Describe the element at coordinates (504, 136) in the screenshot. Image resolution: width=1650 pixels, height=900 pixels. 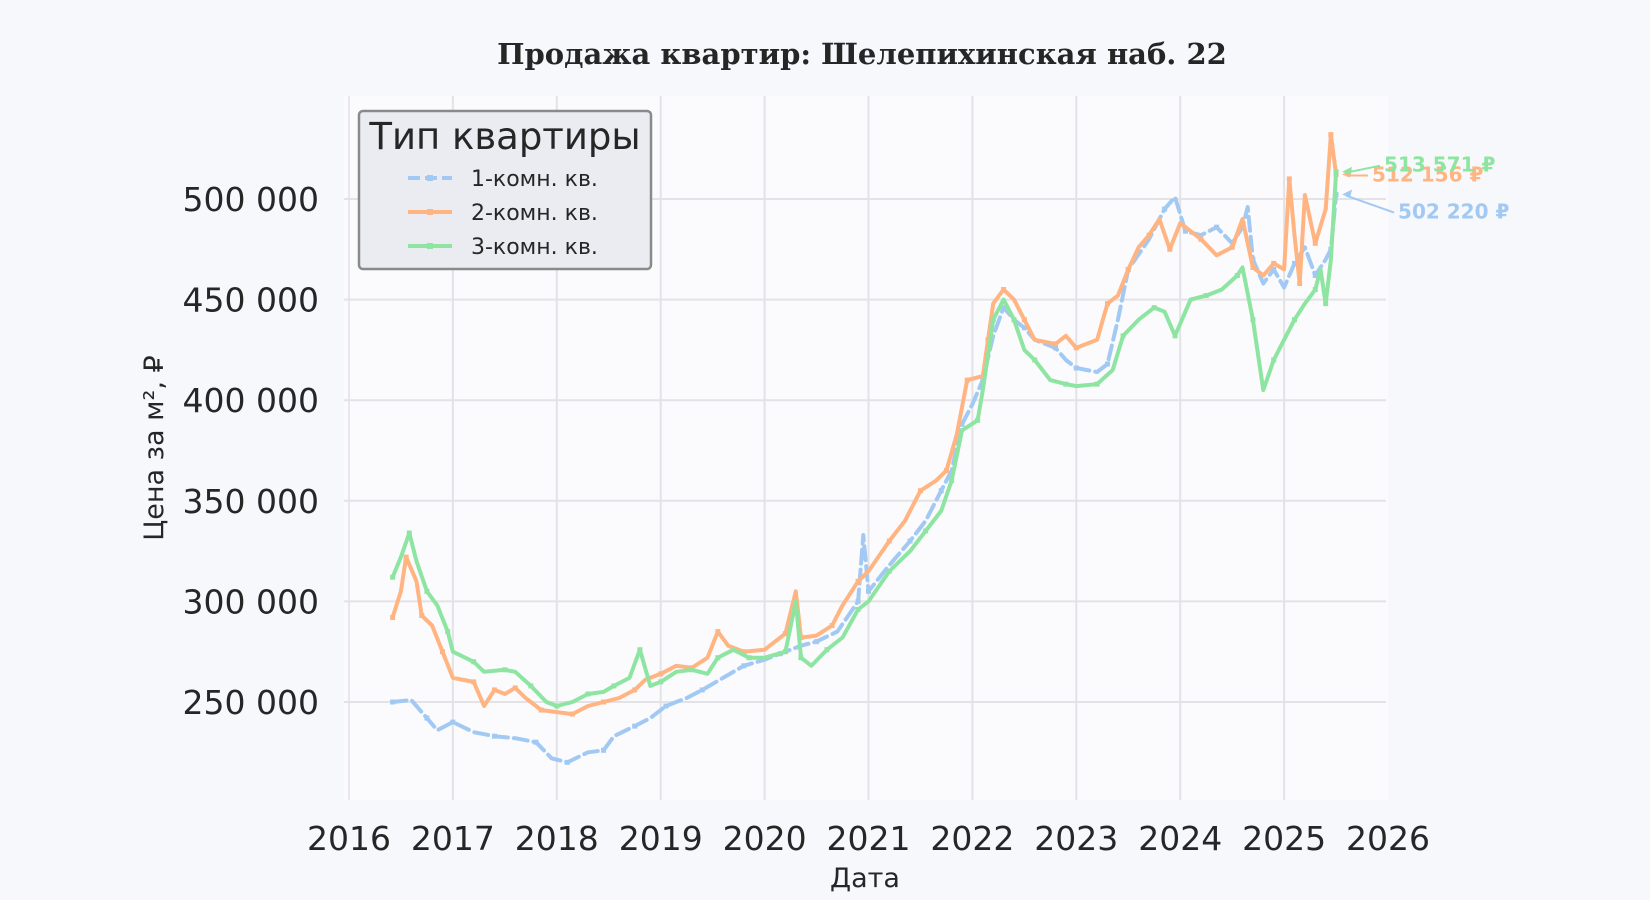
I see `legend-title: Тип квартиры` at that location.